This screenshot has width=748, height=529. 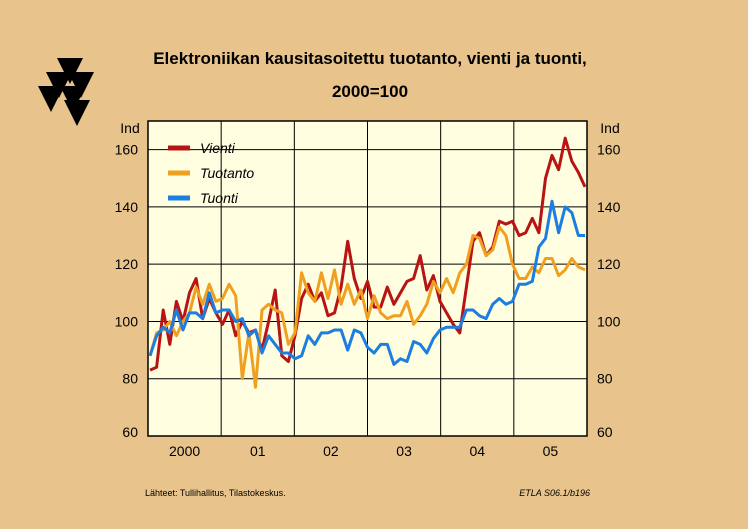 What do you see at coordinates (129, 128) in the screenshot?
I see `y-axis-label-left: Ind` at bounding box center [129, 128].